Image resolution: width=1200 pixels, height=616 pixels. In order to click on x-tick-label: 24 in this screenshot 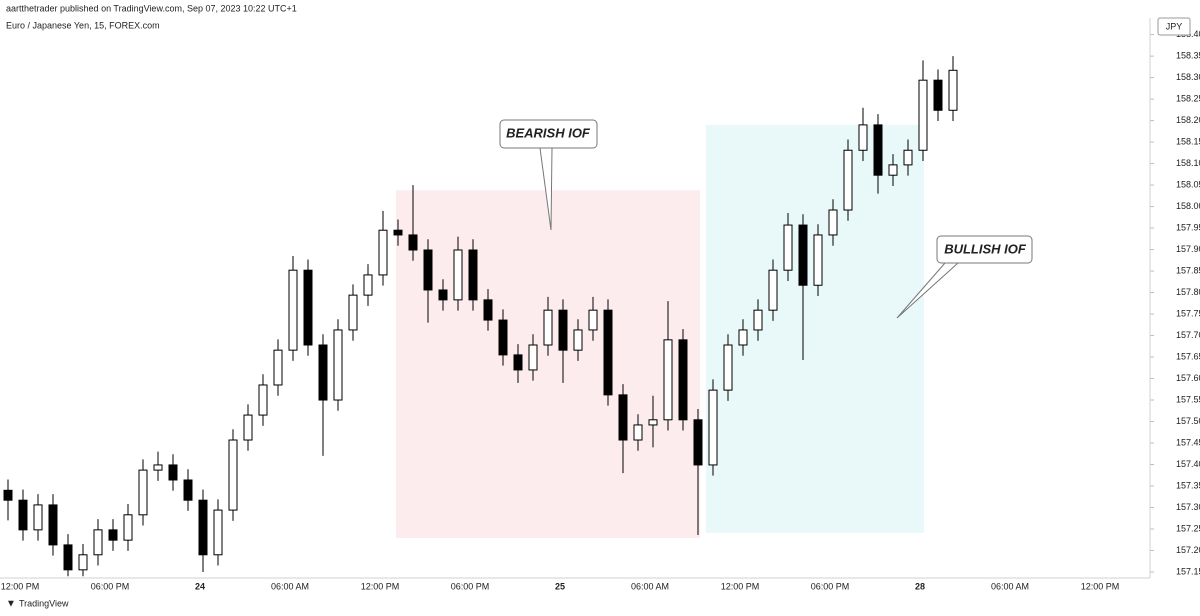, I will do `click(200, 586)`.